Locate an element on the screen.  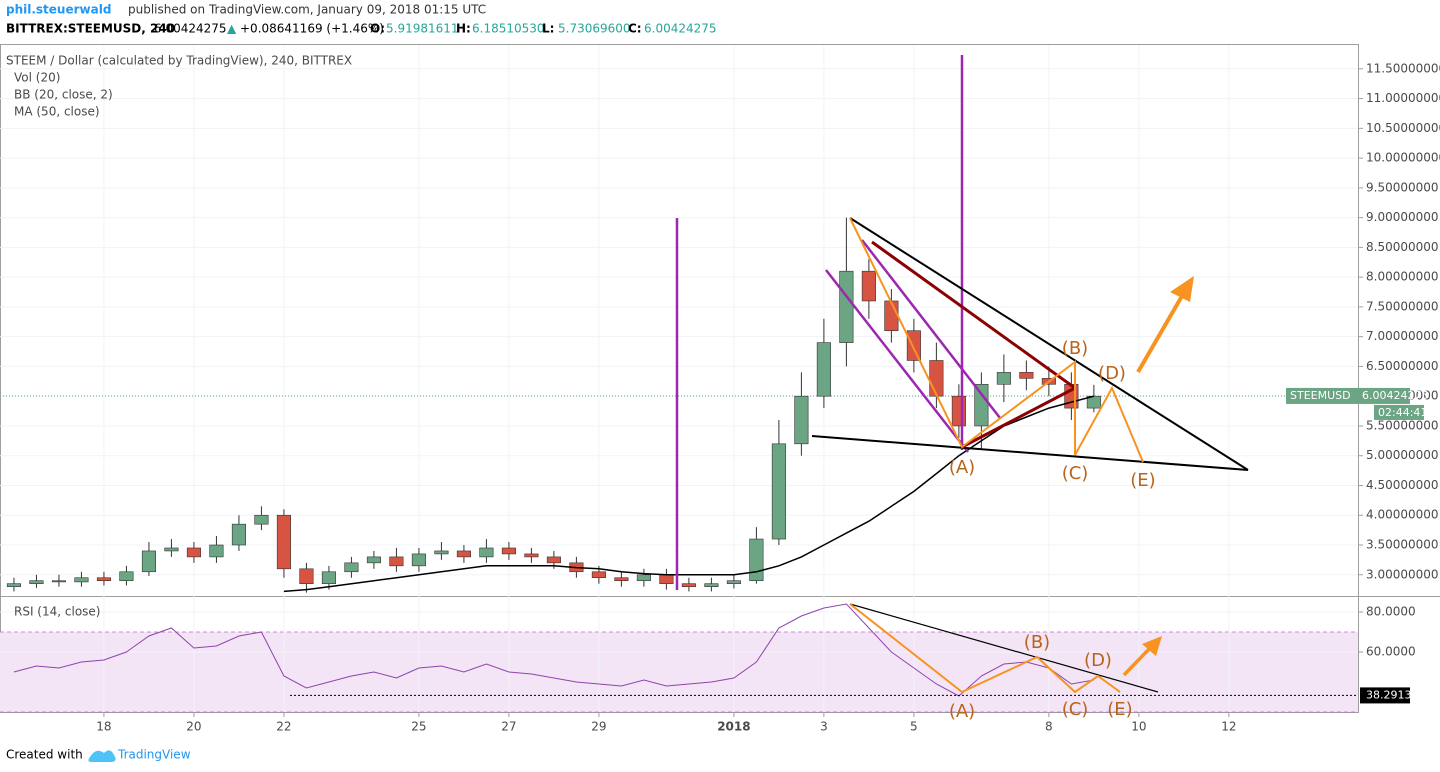
rsi-line is located at coordinates (553, 650).